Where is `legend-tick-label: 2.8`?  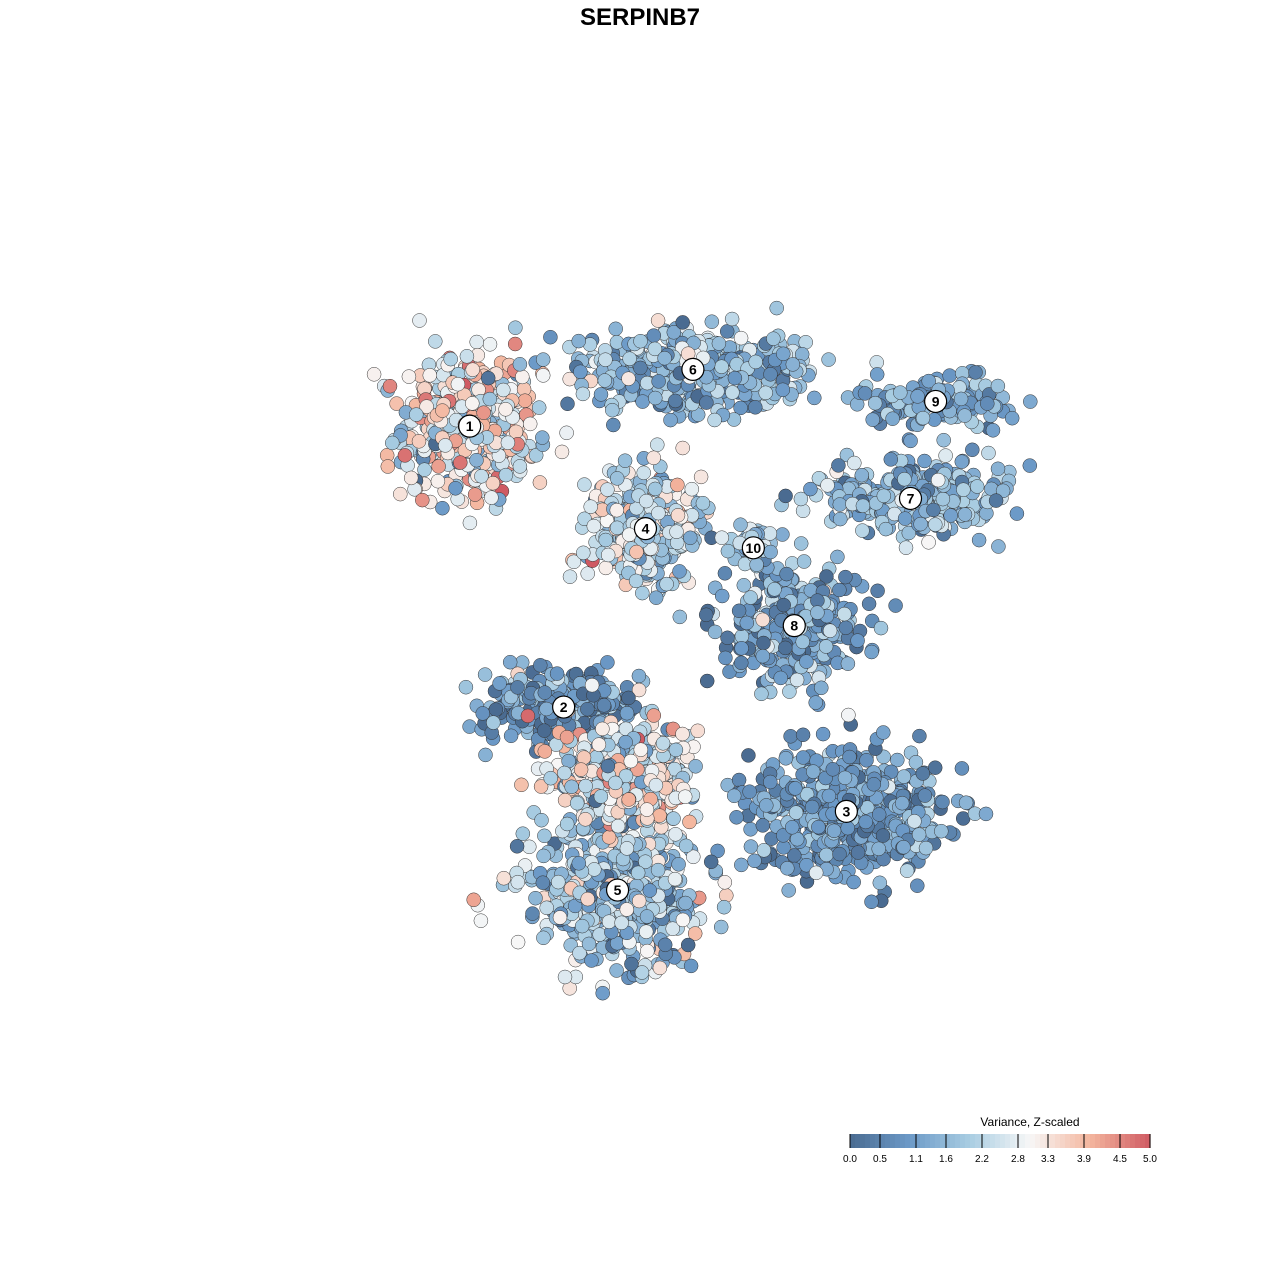 legend-tick-label: 2.8 is located at coordinates (1018, 1159).